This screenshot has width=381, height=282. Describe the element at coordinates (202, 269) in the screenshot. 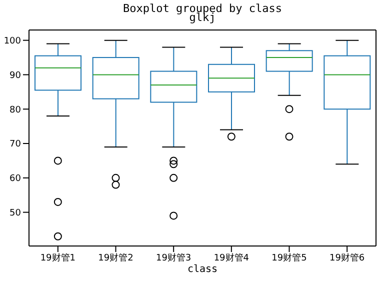

I see `x-axis-title: class` at that location.